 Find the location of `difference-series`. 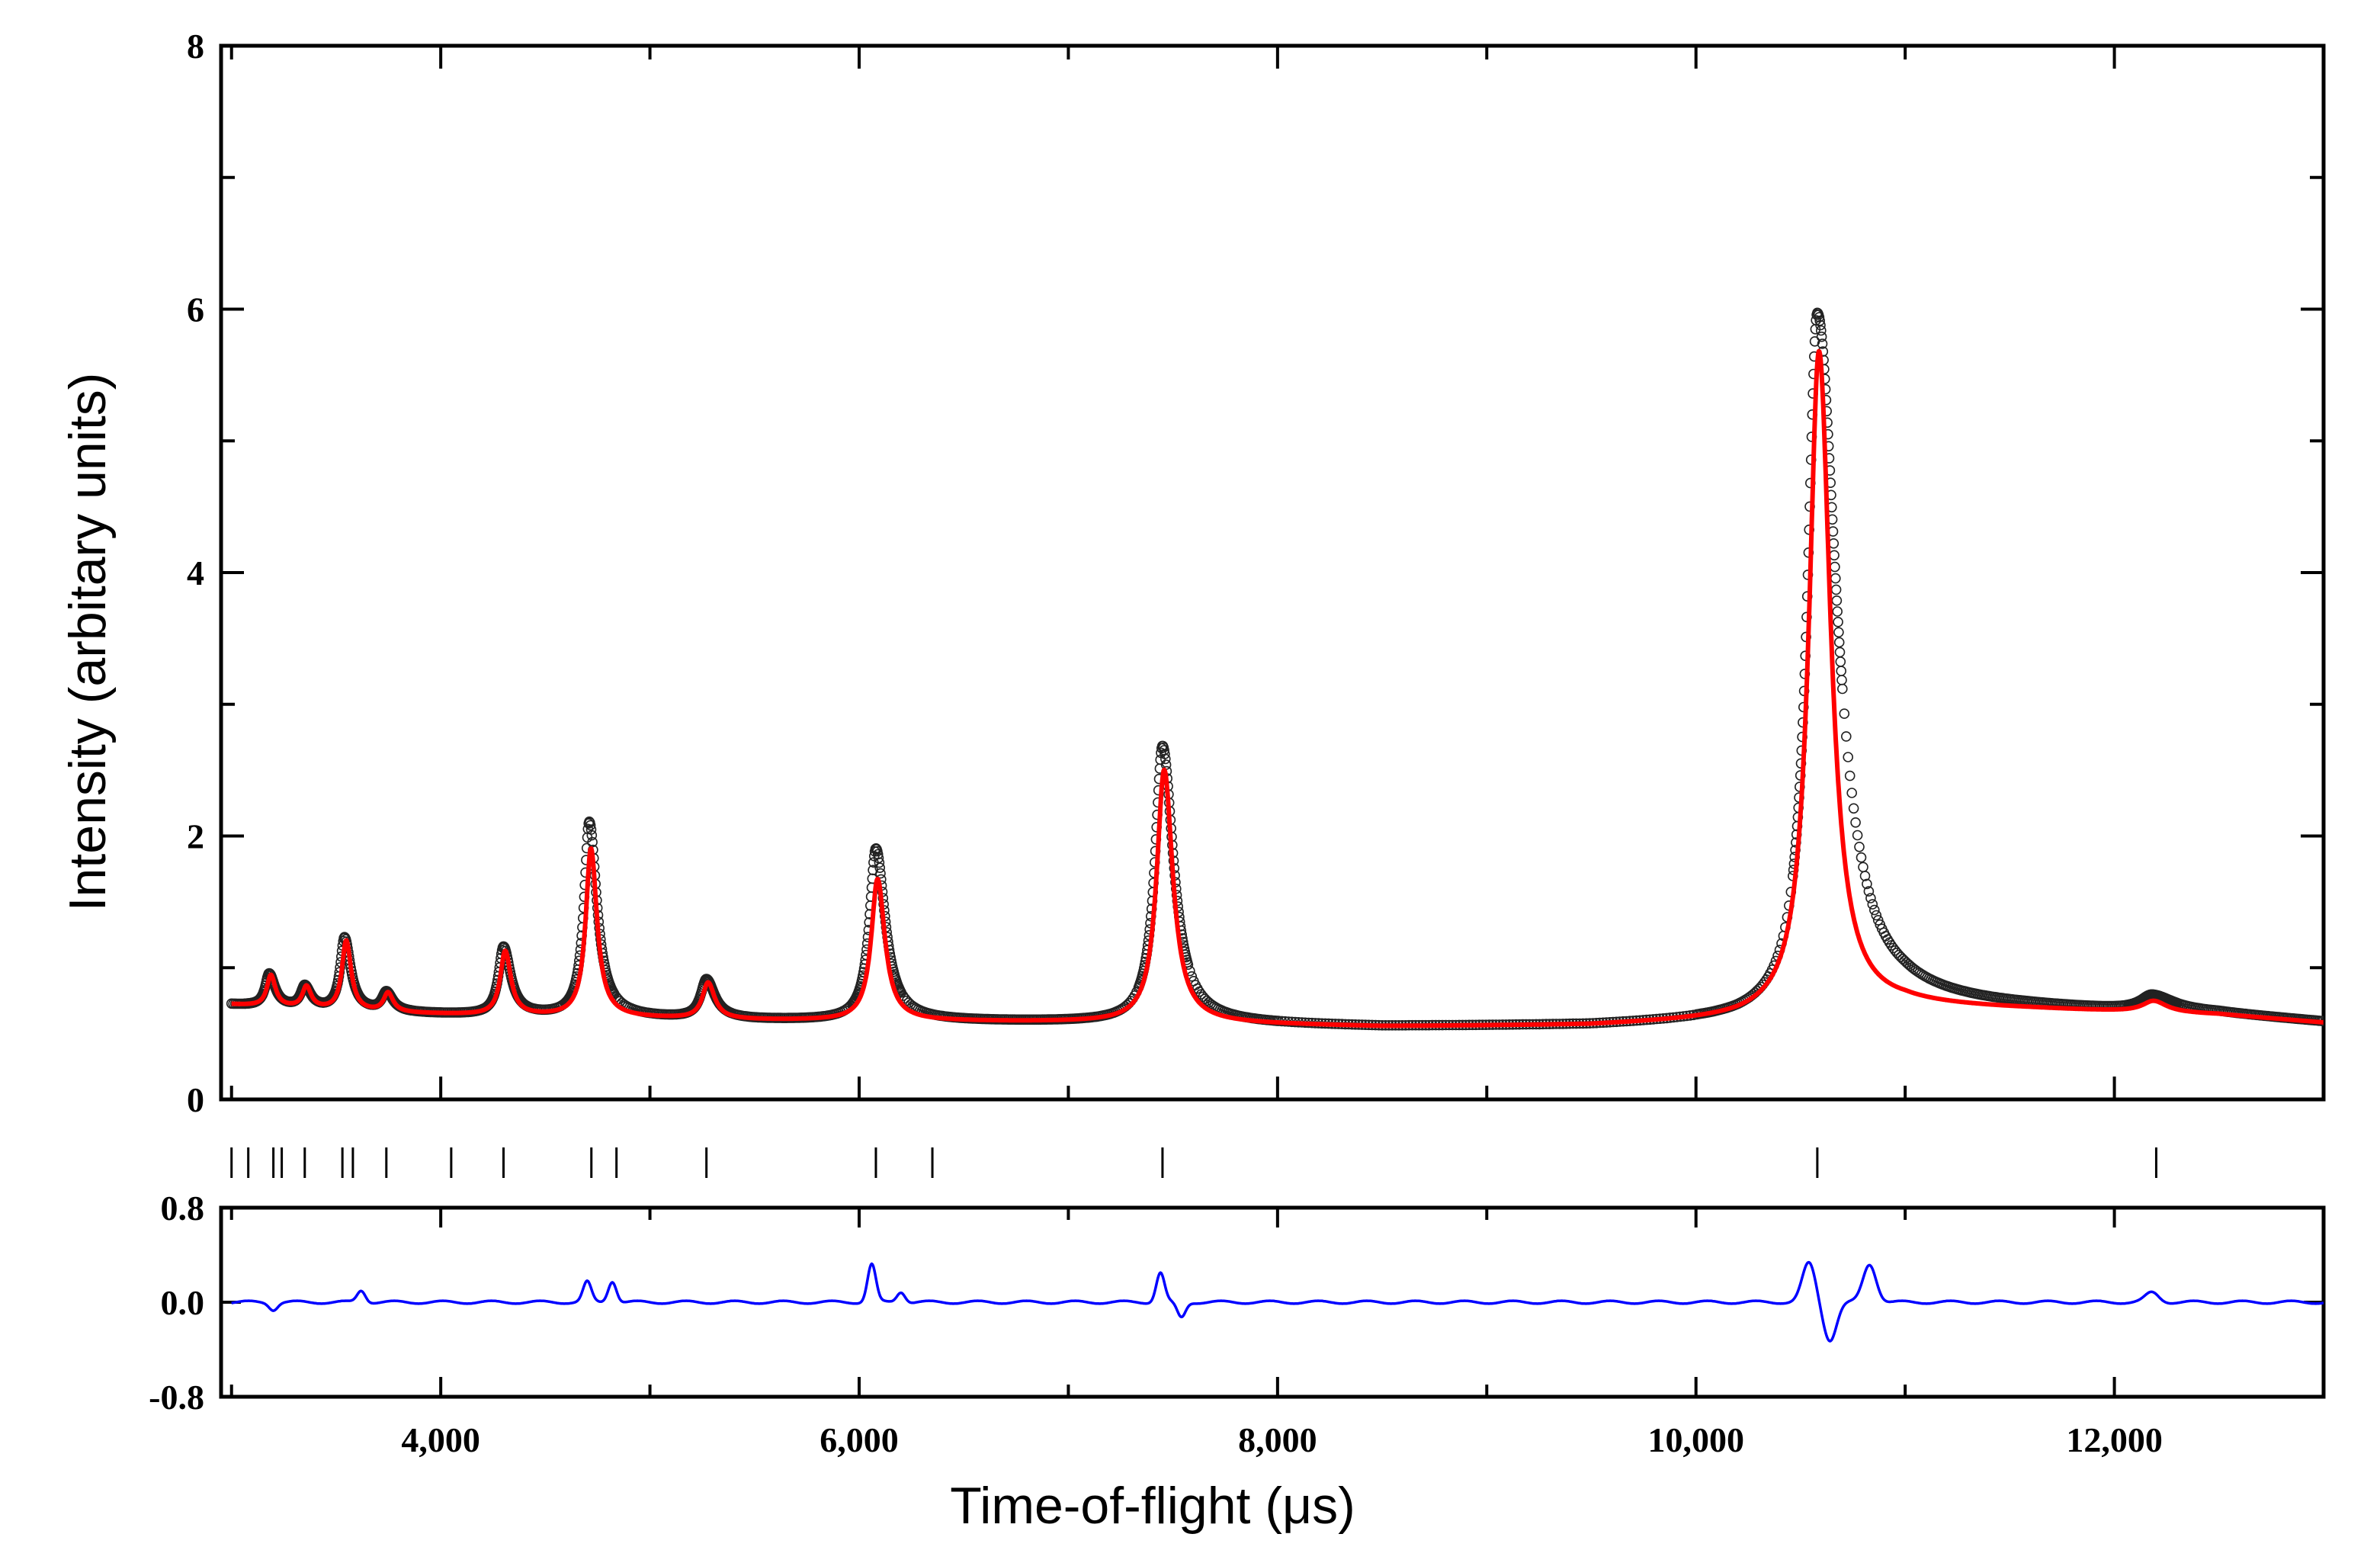

difference-series is located at coordinates (1277, 1301).